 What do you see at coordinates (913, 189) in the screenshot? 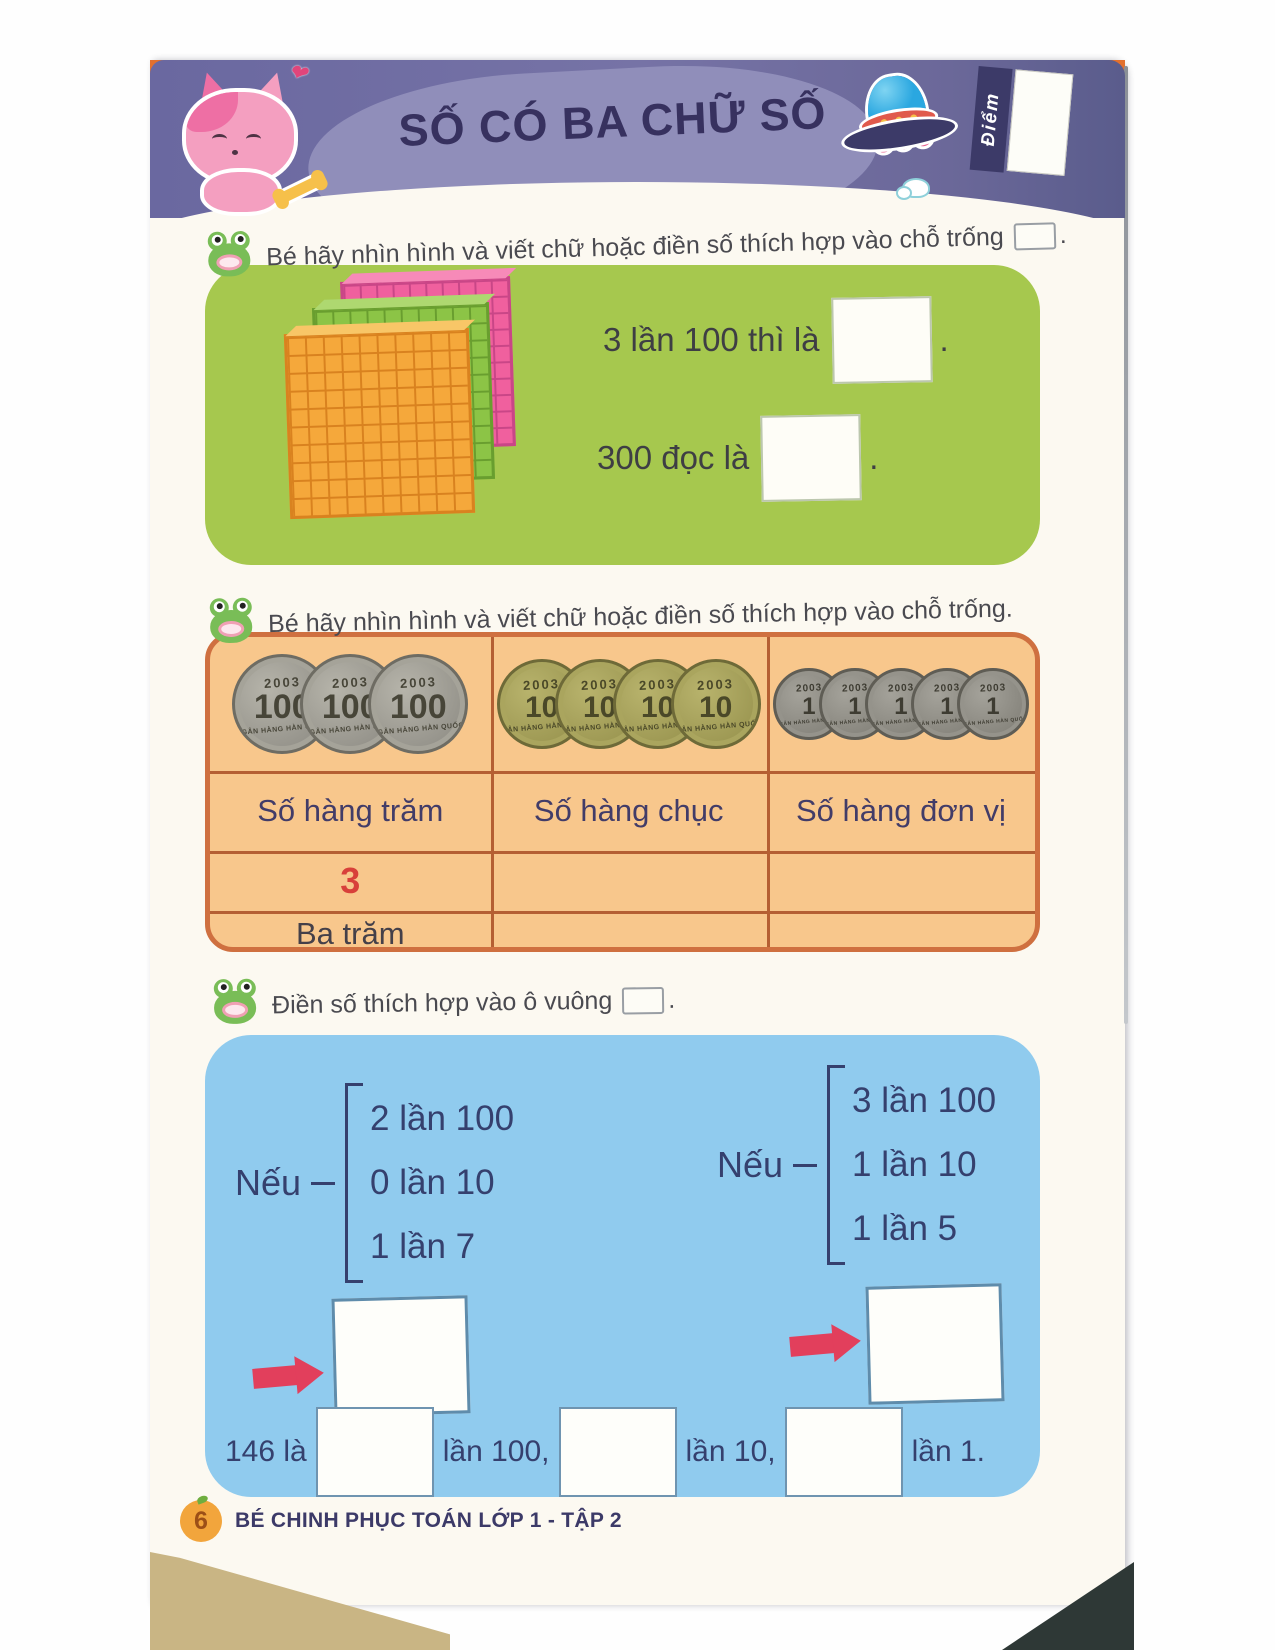
I see `puff-cloud-icon` at bounding box center [913, 189].